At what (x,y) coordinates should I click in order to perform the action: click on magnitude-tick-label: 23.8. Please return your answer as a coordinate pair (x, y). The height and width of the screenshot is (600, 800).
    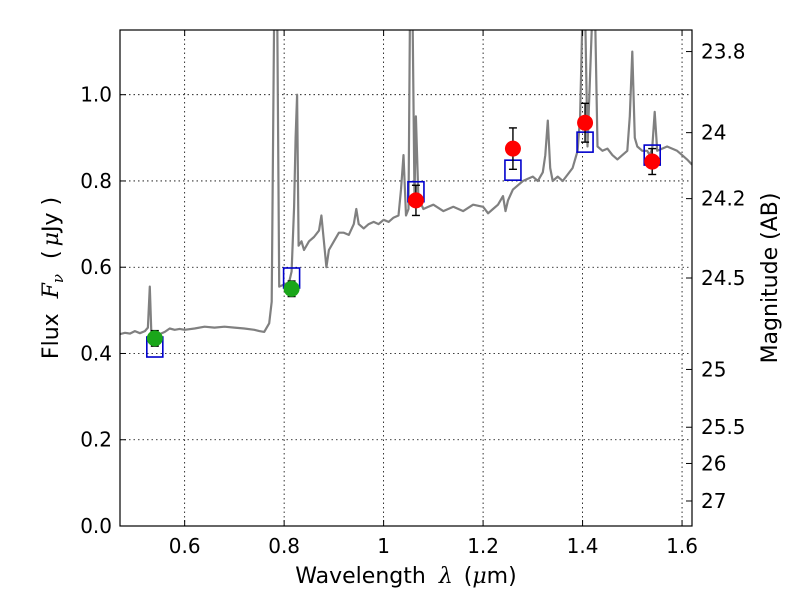
    Looking at the image, I should click on (723, 52).